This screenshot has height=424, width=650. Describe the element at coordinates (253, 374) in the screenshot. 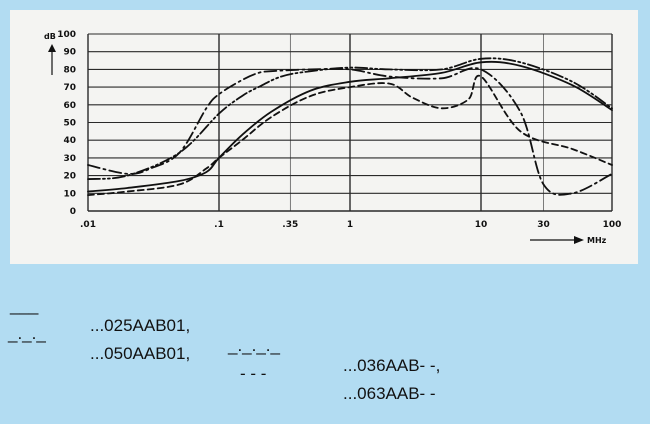

I see `legend-symbol-dashed: - - -` at that location.